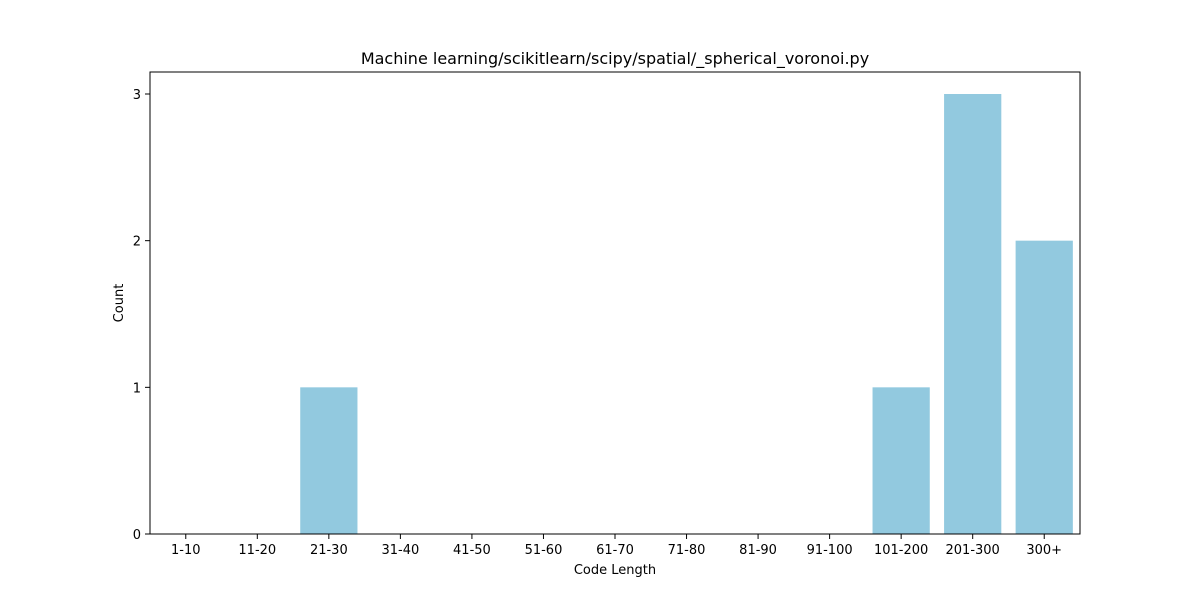  I want to click on y-tick-label: 1, so click(137, 388).